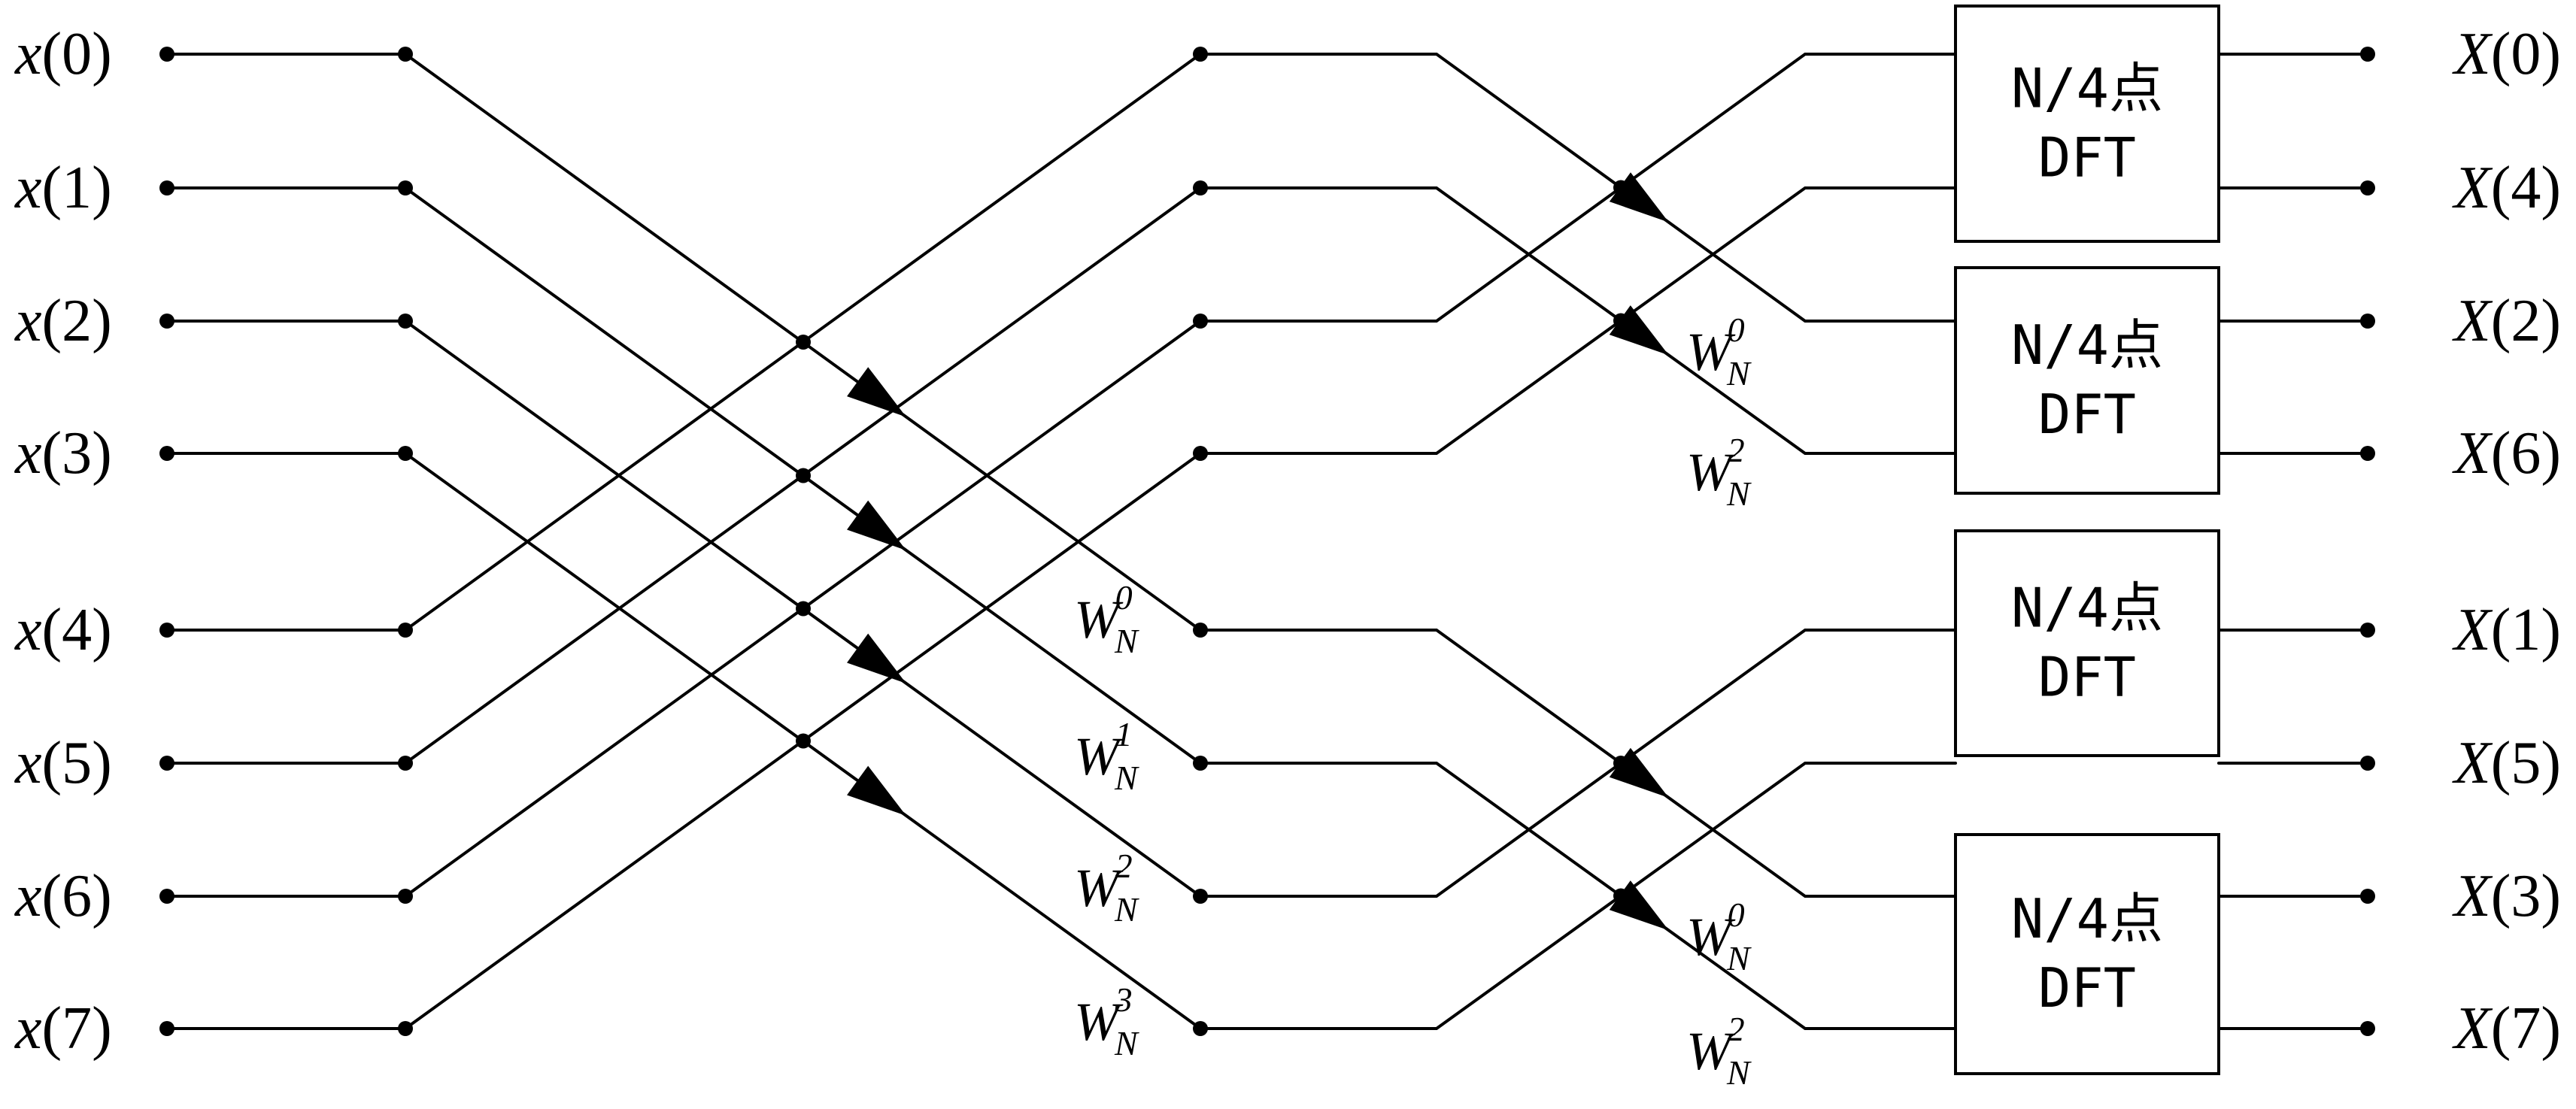 The image size is (2576, 1109). I want to click on input-label-4: x(4), so click(63, 630).